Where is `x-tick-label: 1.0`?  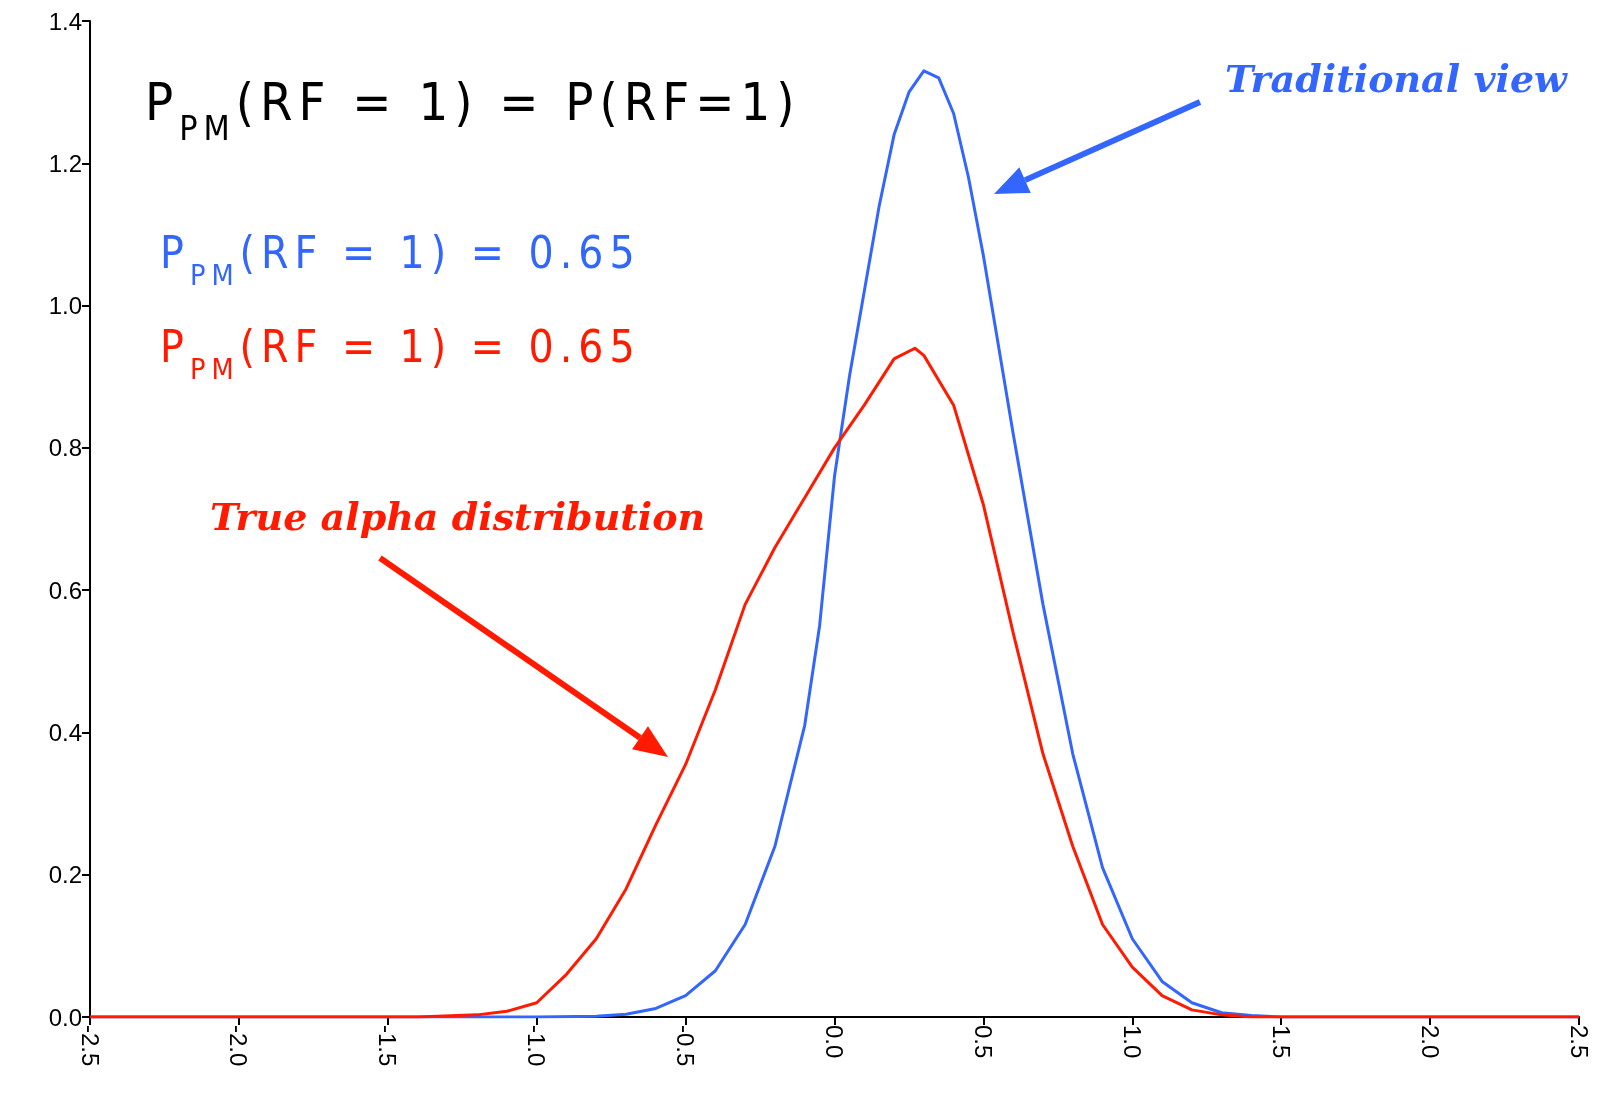
x-tick-label: 1.0 is located at coordinates (1132, 1042).